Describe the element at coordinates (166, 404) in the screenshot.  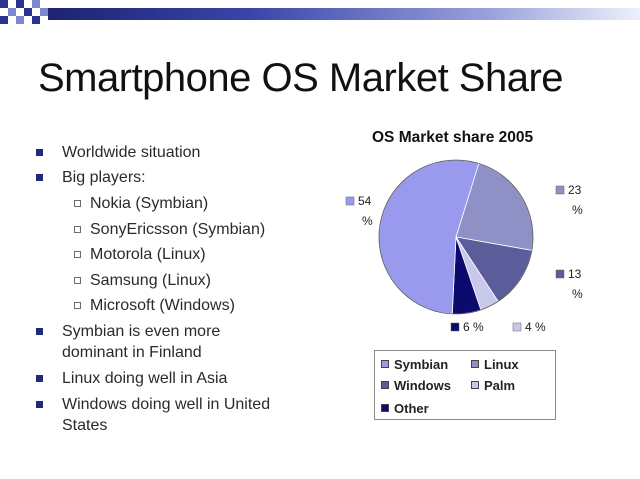
I see `bullet-text: Windows doing well in United` at that location.